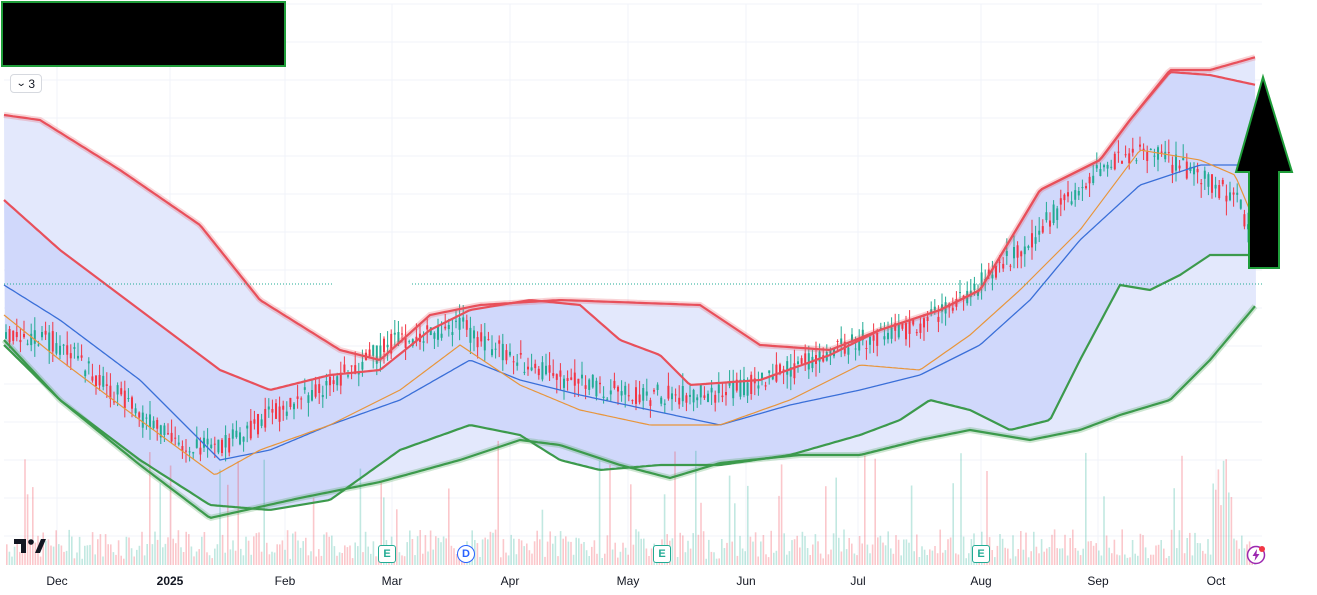  I want to click on x-tick-label: Jul, so click(858, 581).